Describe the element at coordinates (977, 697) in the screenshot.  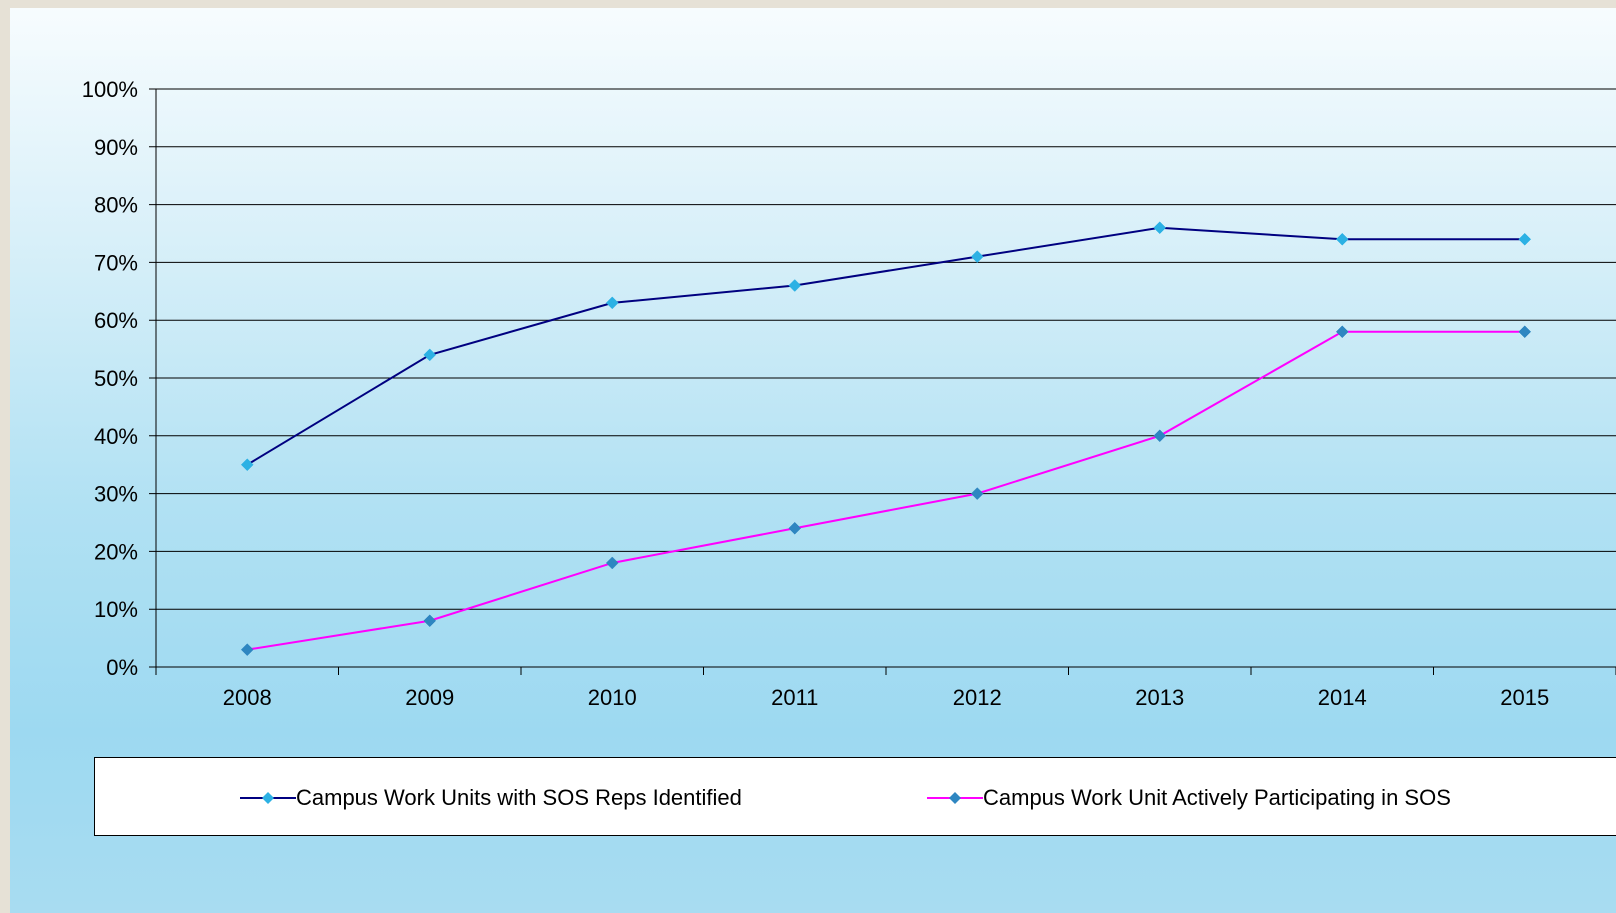
I see `x-tick-label-2012: 2012` at that location.